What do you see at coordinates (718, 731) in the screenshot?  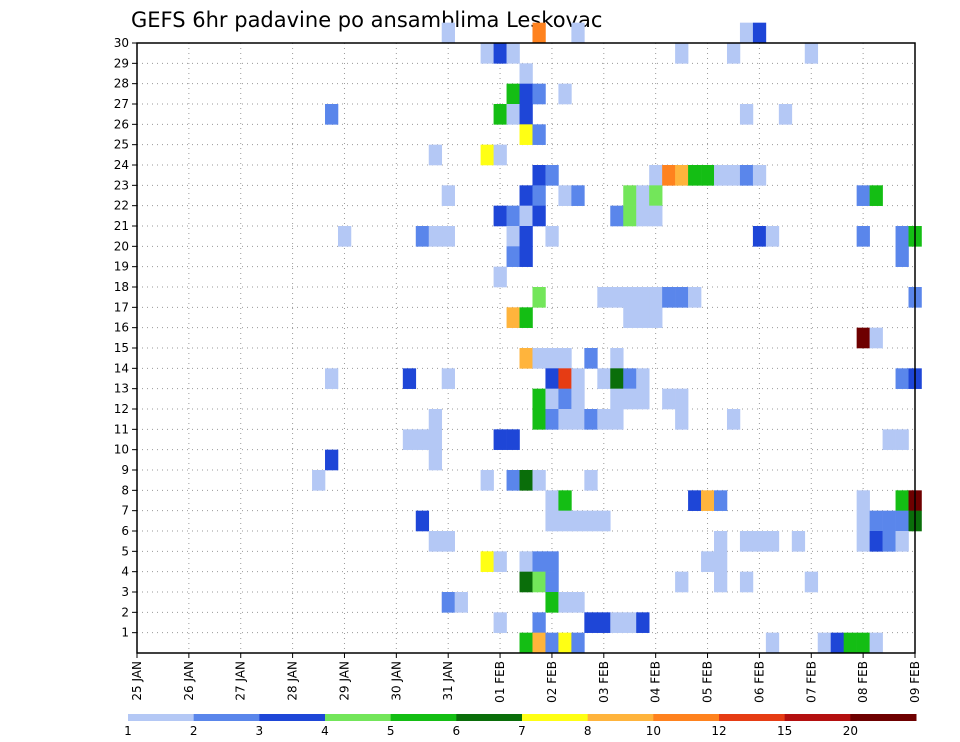 I see `colorbar-label: 12` at bounding box center [718, 731].